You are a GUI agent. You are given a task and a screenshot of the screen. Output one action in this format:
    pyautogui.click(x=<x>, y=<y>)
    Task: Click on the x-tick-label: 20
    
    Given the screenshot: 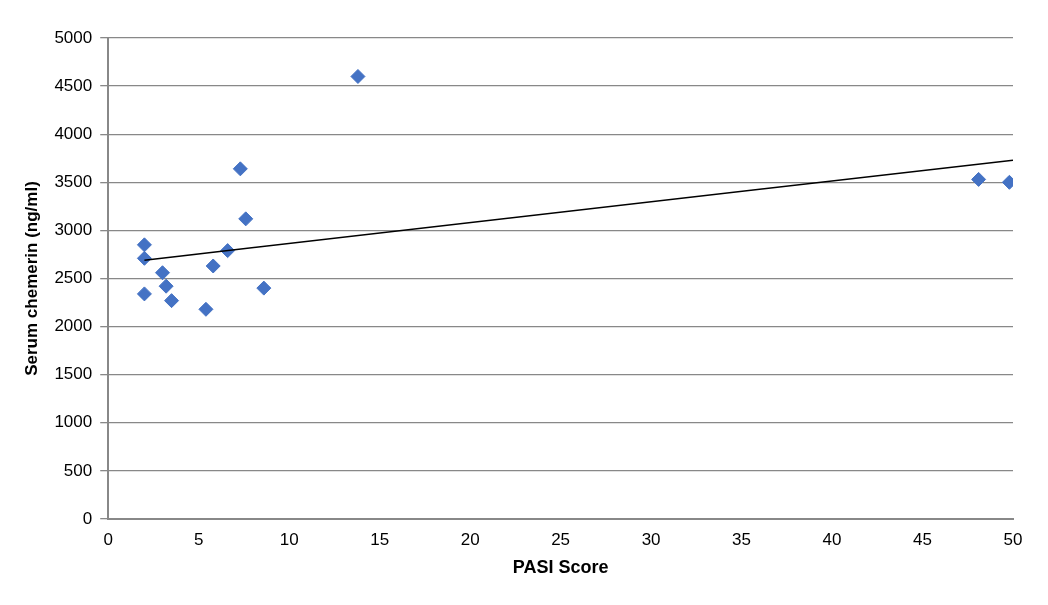 What is the action you would take?
    pyautogui.click(x=470, y=539)
    